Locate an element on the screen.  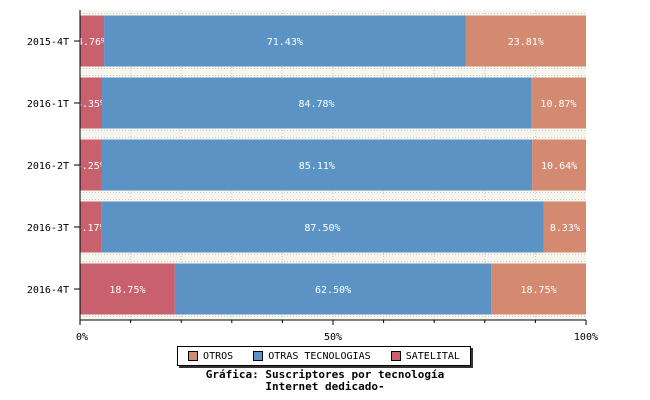
bar-value-label: 10.87% is located at coordinates (558, 104).